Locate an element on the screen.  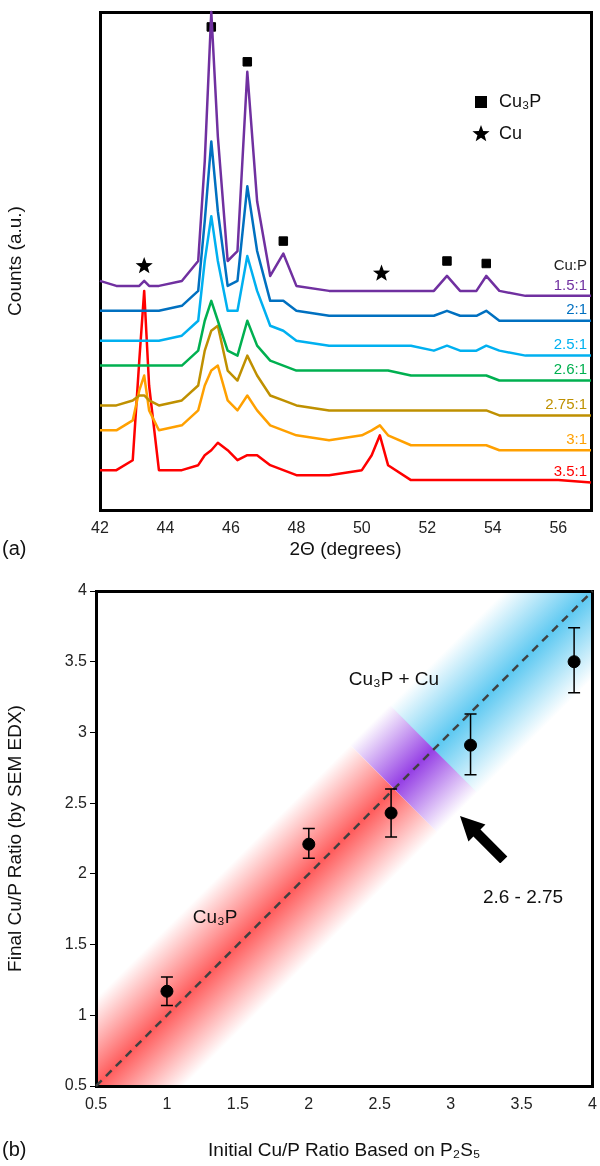
y-axis-title: Counts (a.u.) is located at coordinates (14, 261).